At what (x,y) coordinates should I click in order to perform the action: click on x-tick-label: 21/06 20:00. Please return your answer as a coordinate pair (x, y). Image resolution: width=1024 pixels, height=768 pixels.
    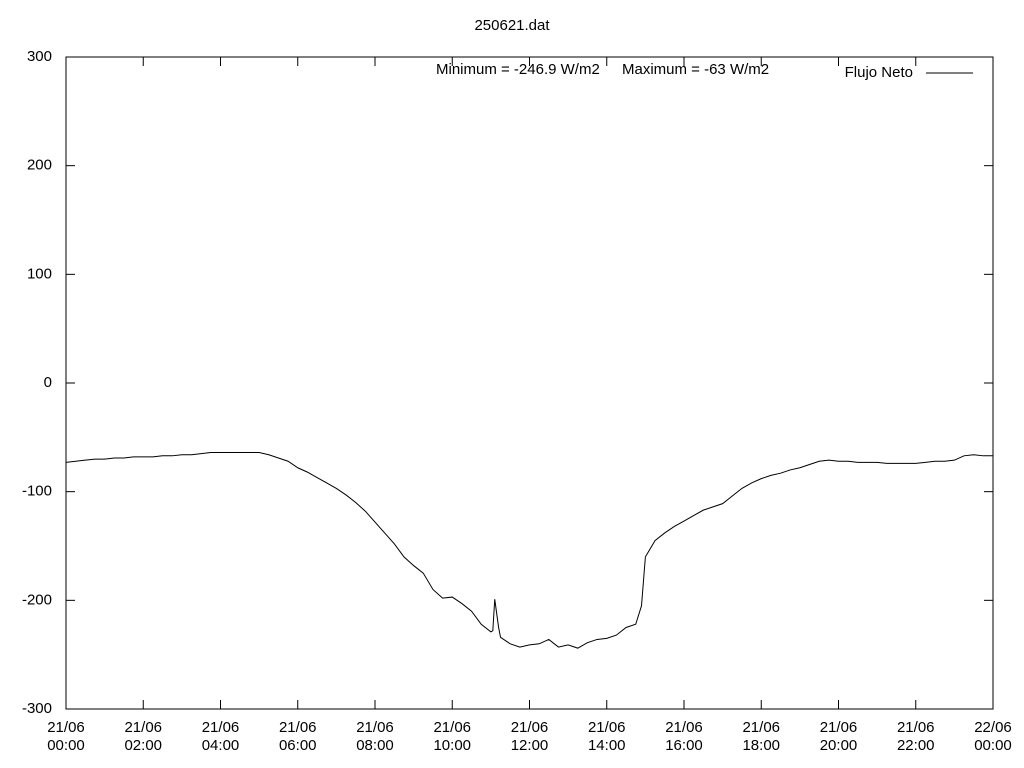
    Looking at the image, I should click on (838, 736).